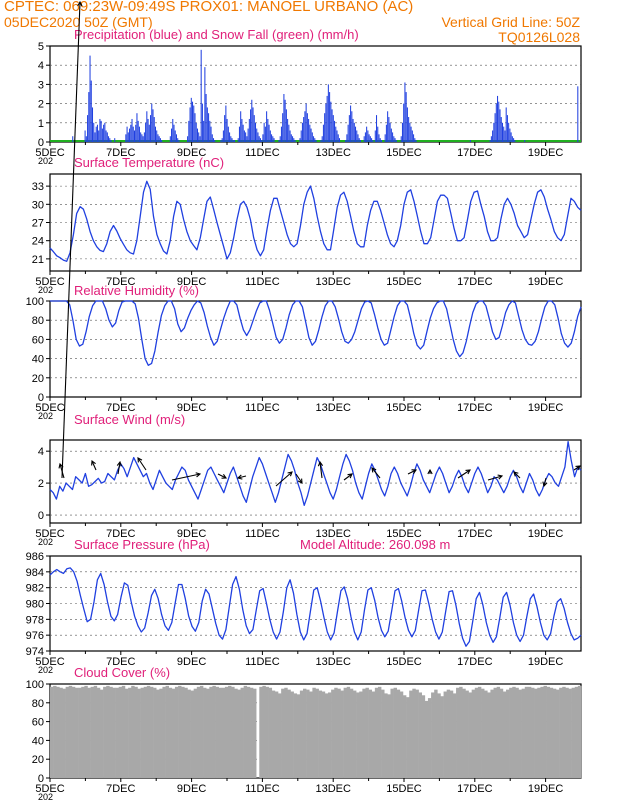 This screenshot has height=800, width=618. Describe the element at coordinates (78, 22) in the screenshot. I see `header-date-line: 05DEC2020 50Z (GMT)` at that location.